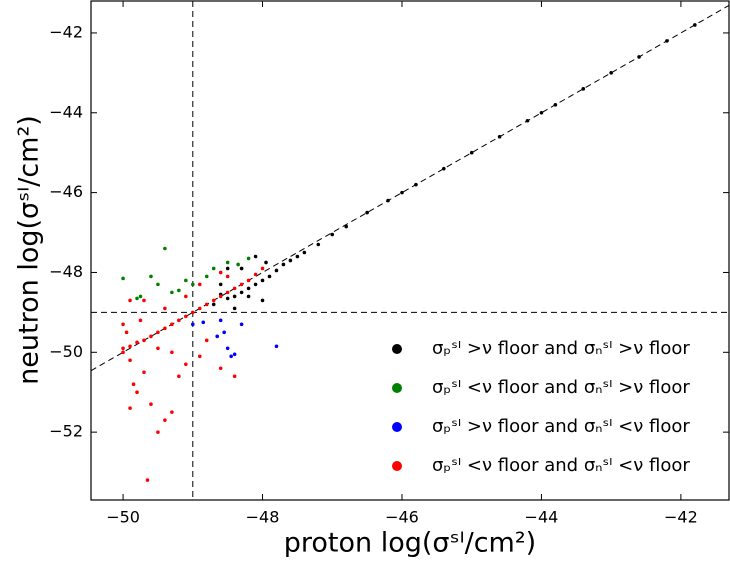 This screenshot has height=562, width=730. Describe the element at coordinates (66, 271) in the screenshot. I see `y-tick-label: −48` at that location.